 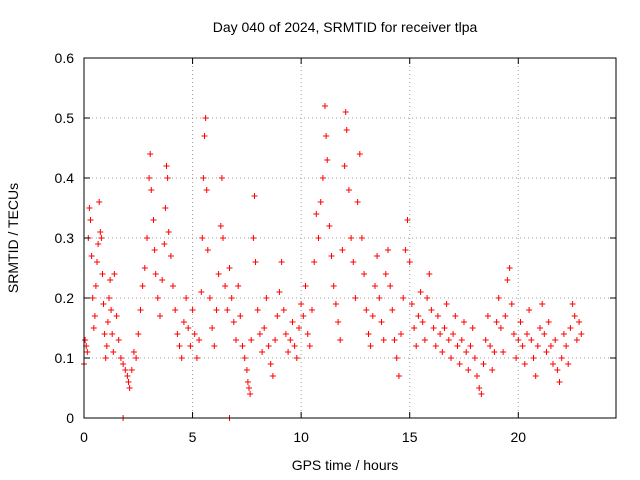 What do you see at coordinates (518, 437) in the screenshot?
I see `x-tick-label: 20` at bounding box center [518, 437].